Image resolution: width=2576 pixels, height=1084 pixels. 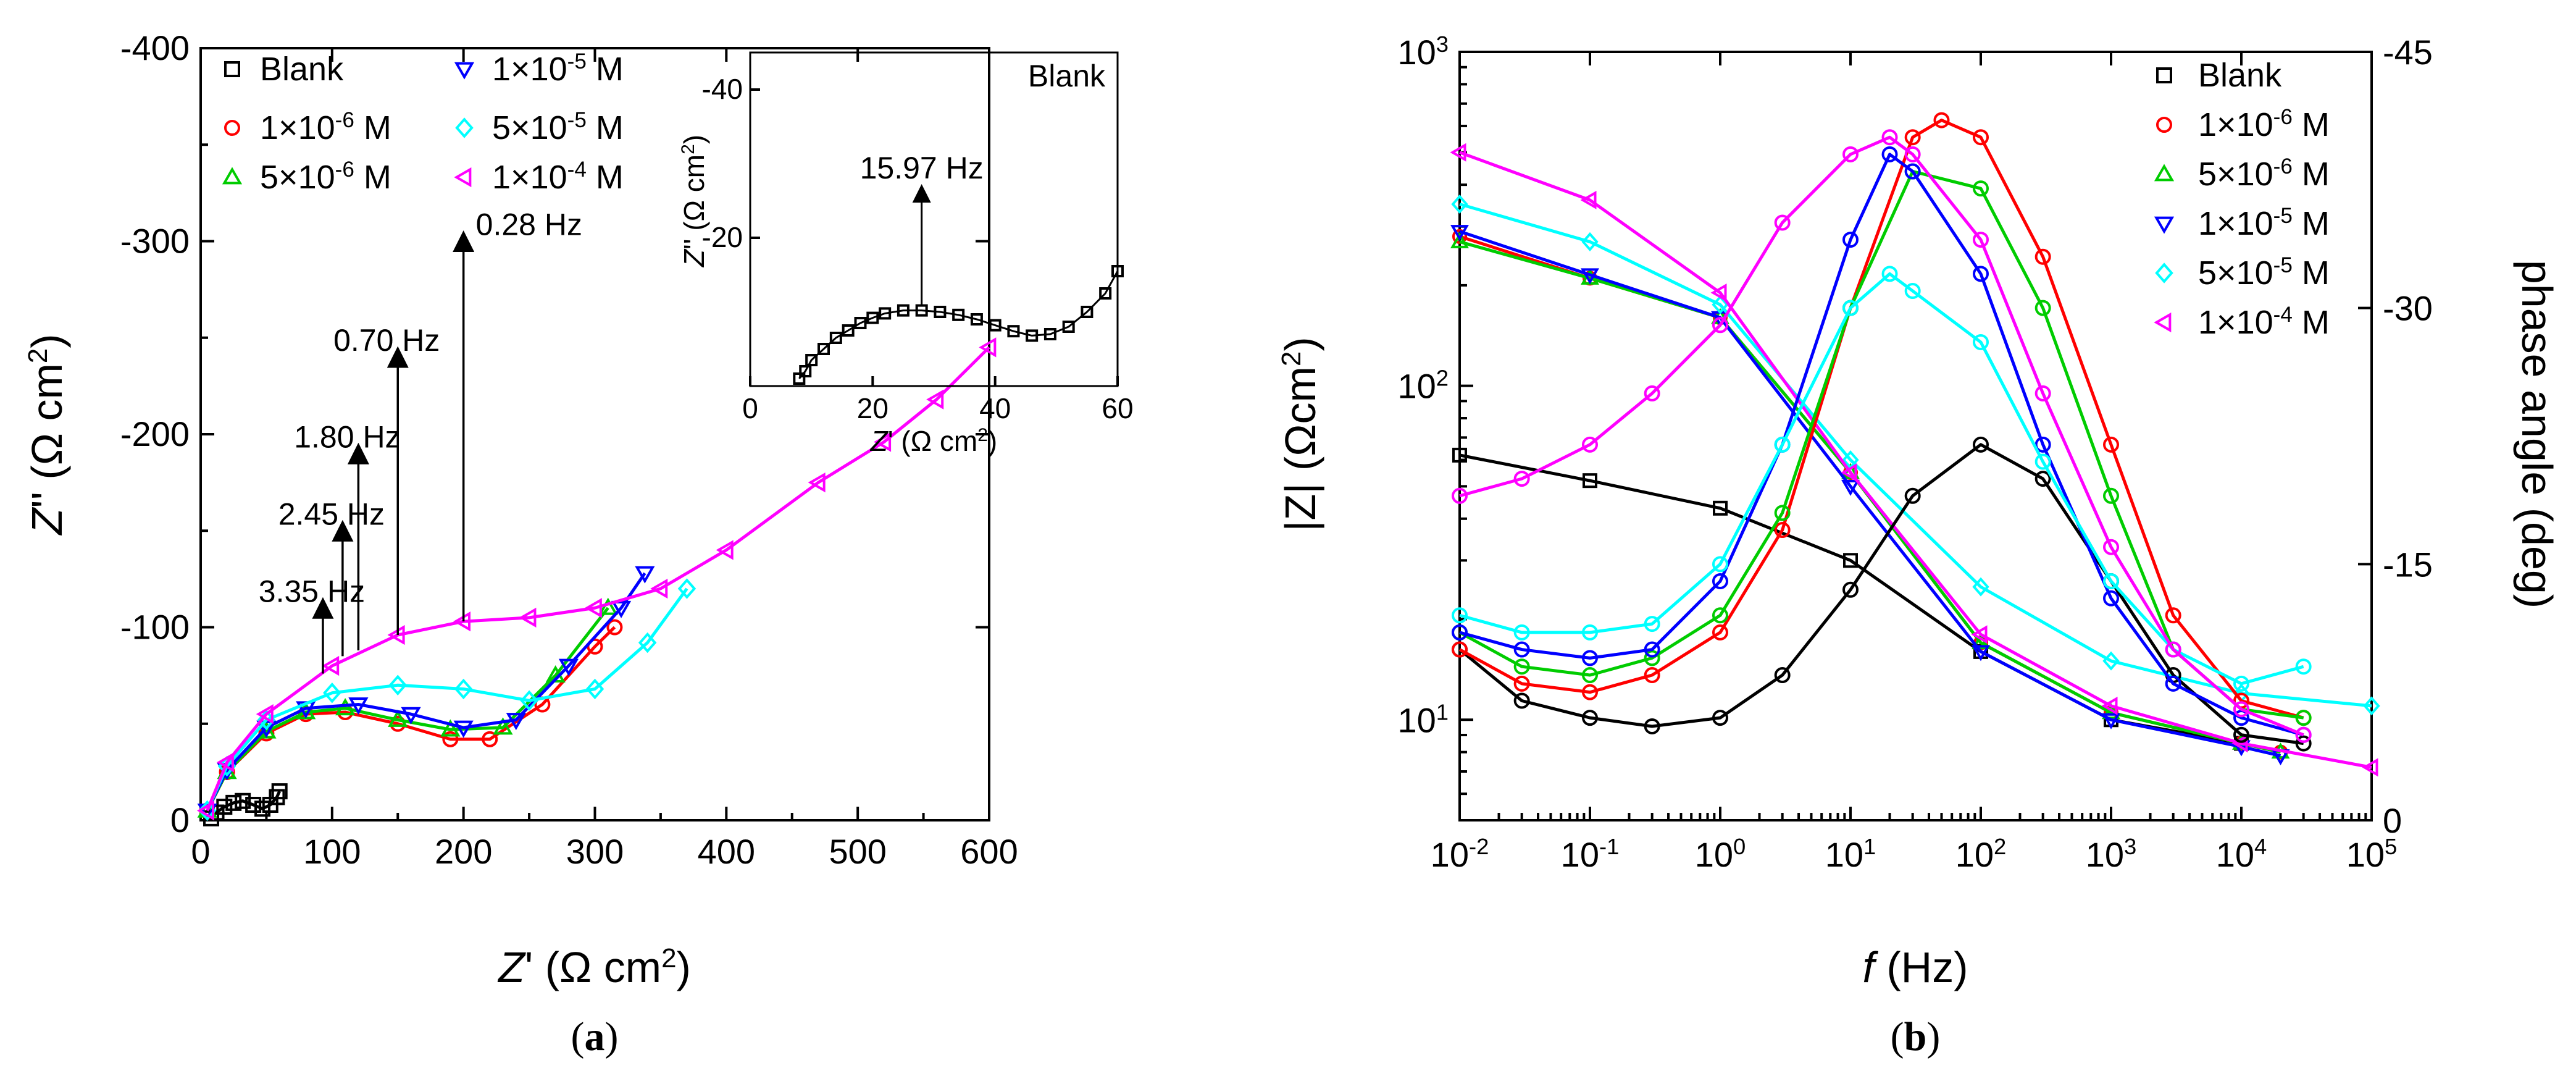 What do you see at coordinates (347, 436) in the screenshot?
I see `a-annotation-label: 1.80 Hz` at bounding box center [347, 436].